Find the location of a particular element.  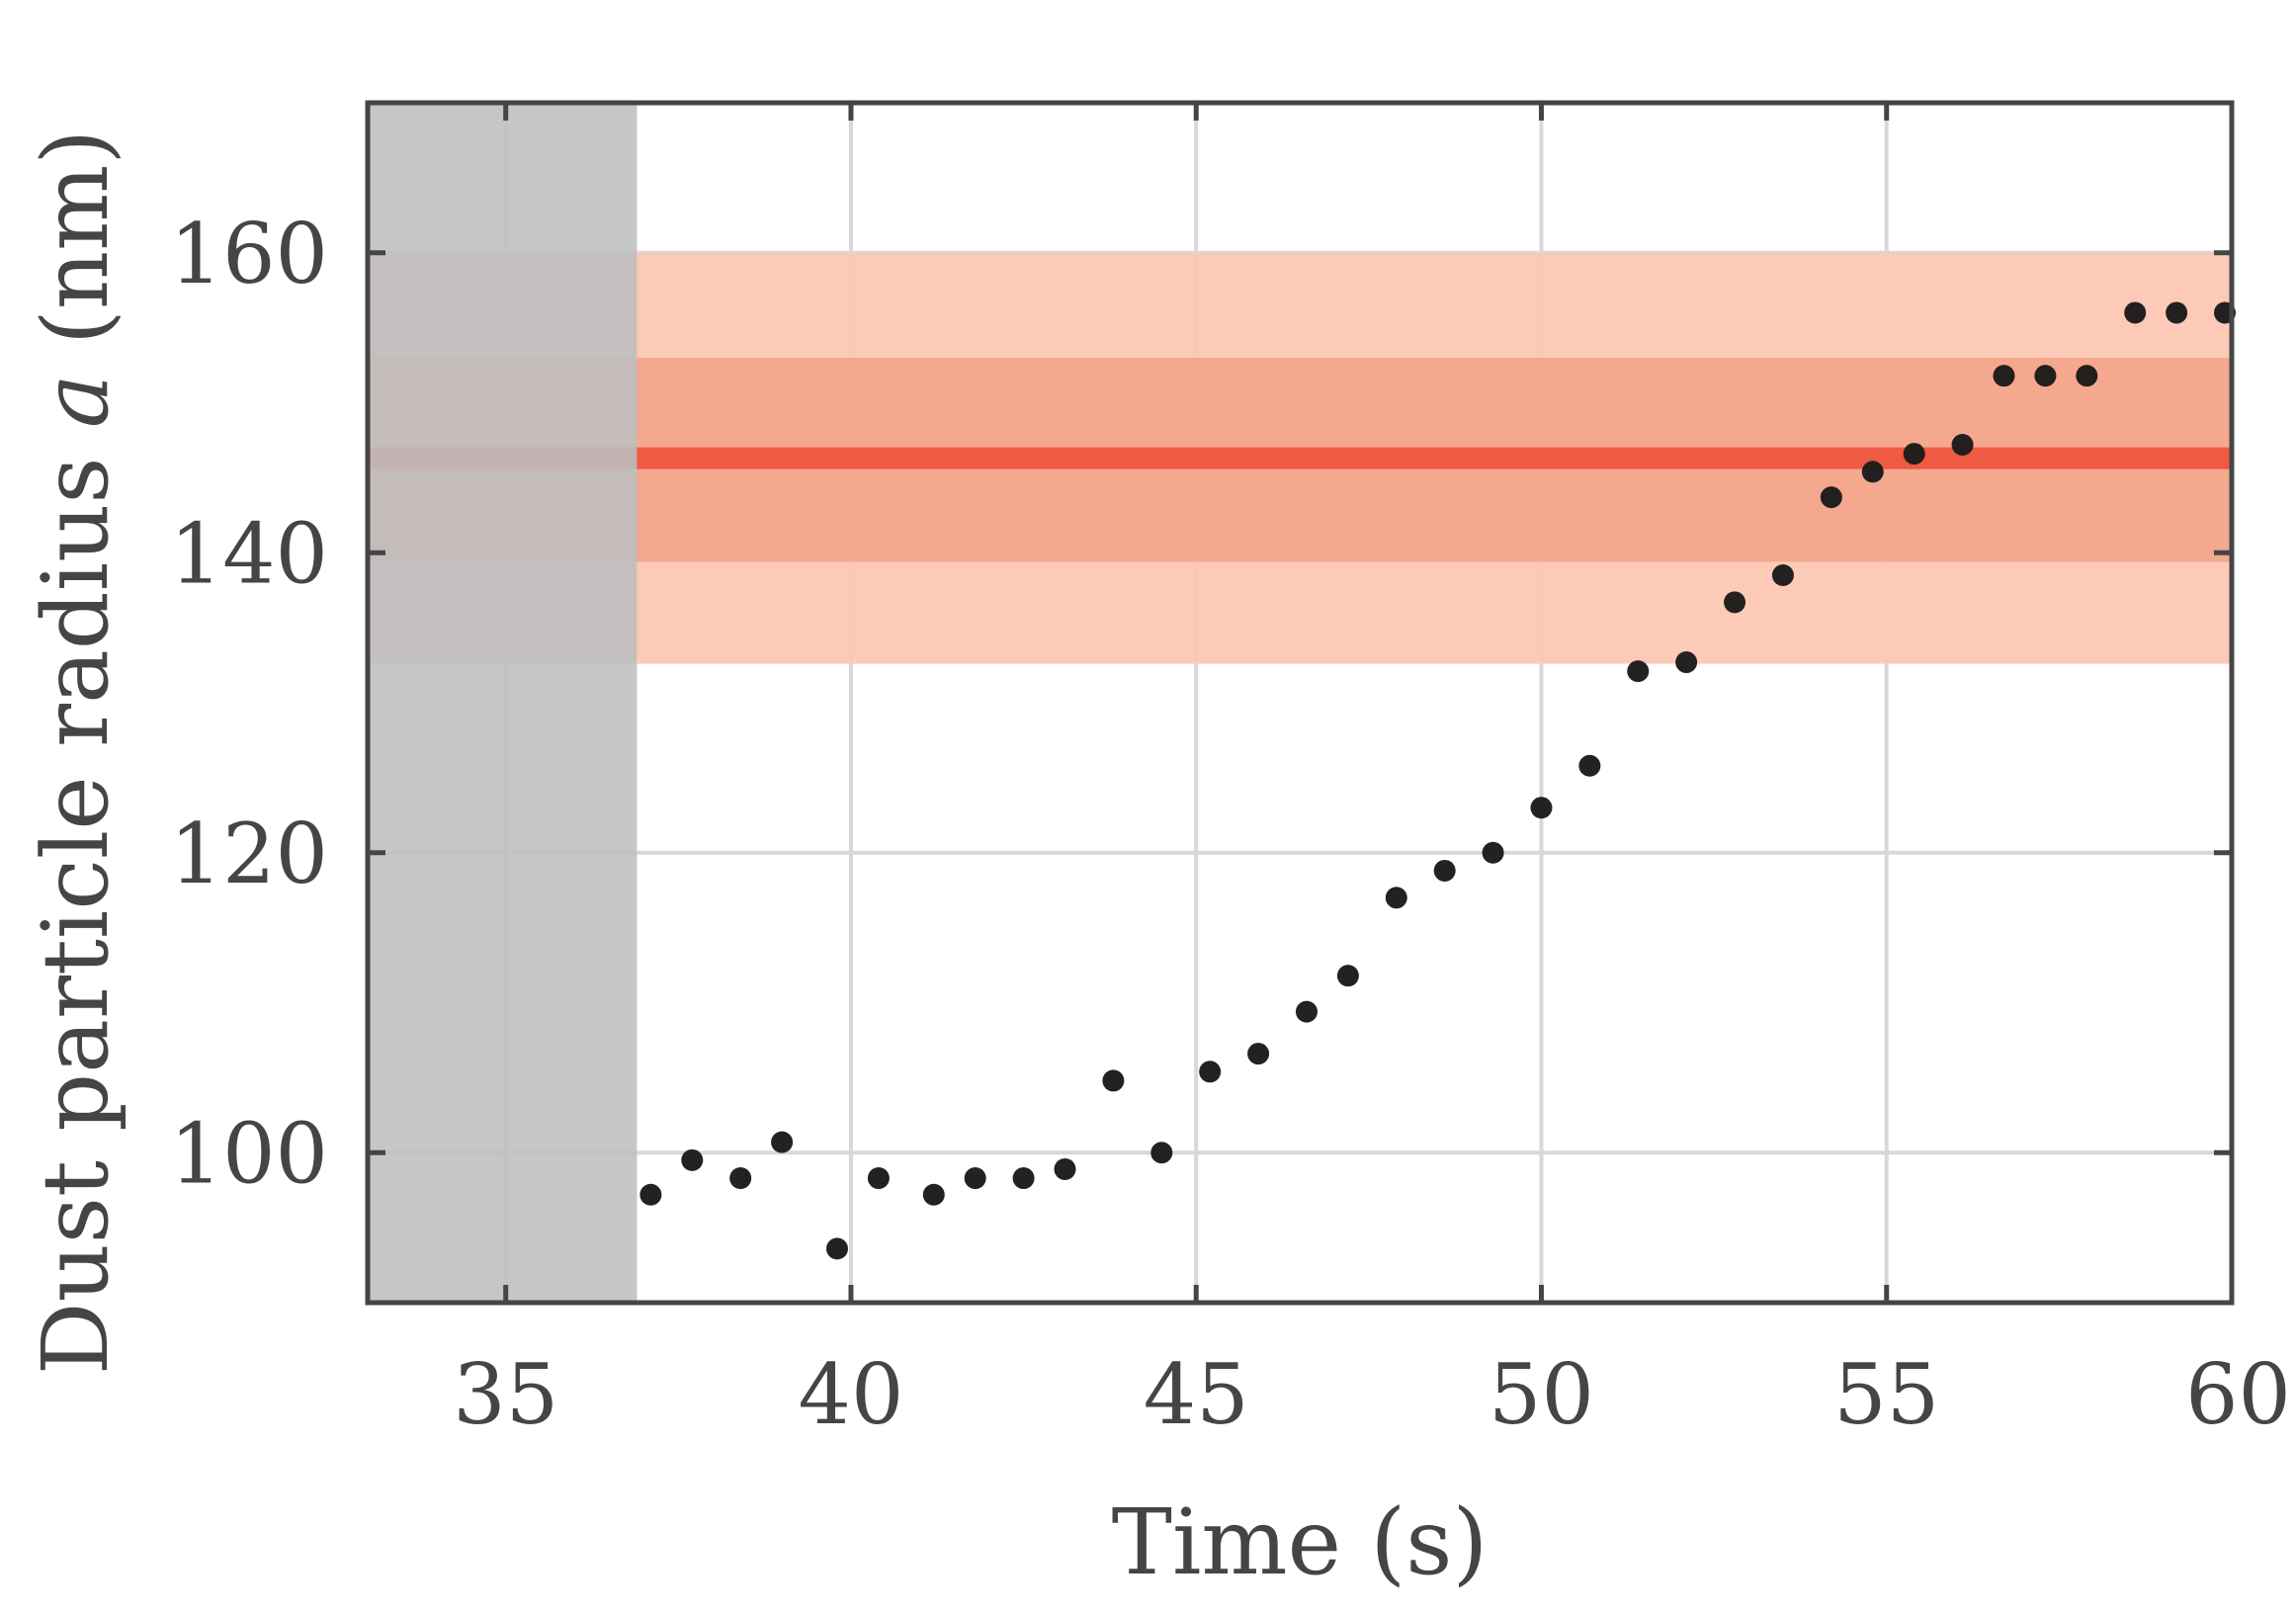

y-axis-title-part-1: Dust particle radius is located at coordinates (75, 901).